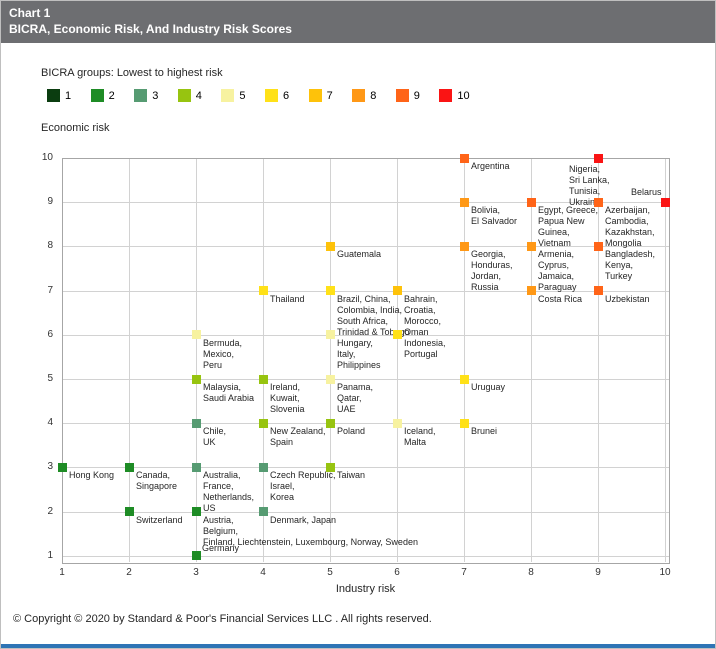  I want to click on legend-group-number: 2, so click(111, 95).